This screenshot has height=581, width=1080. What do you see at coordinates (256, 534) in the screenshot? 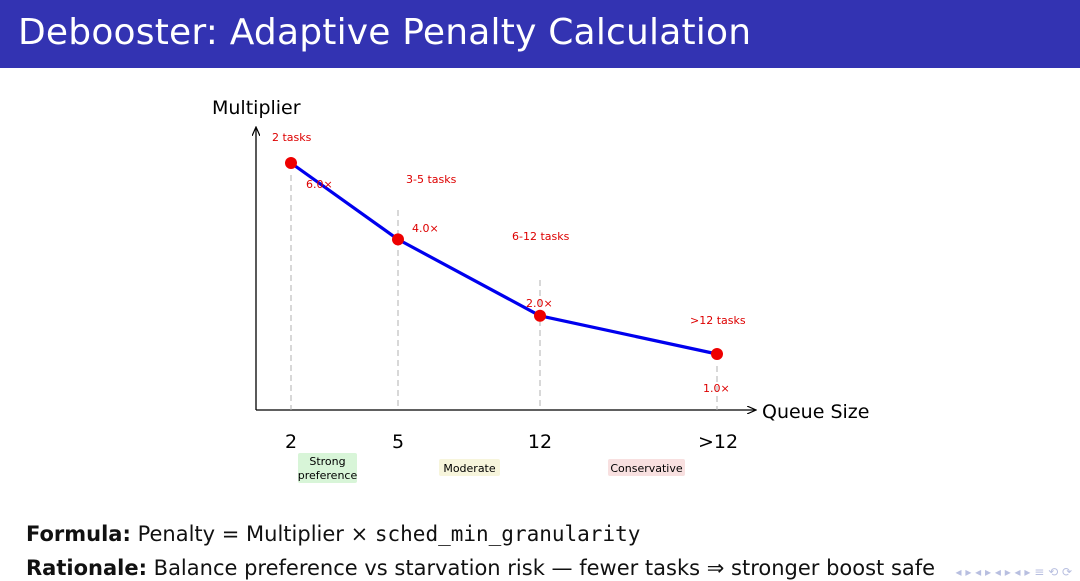
I see `formula-text: Penalty = Multiplier ×` at bounding box center [256, 534].